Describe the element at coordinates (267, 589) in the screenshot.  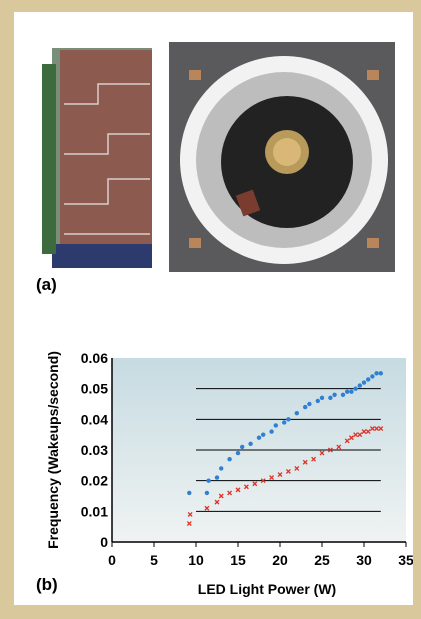
I see `x-axis-label: LED Light Power (W)` at that location.